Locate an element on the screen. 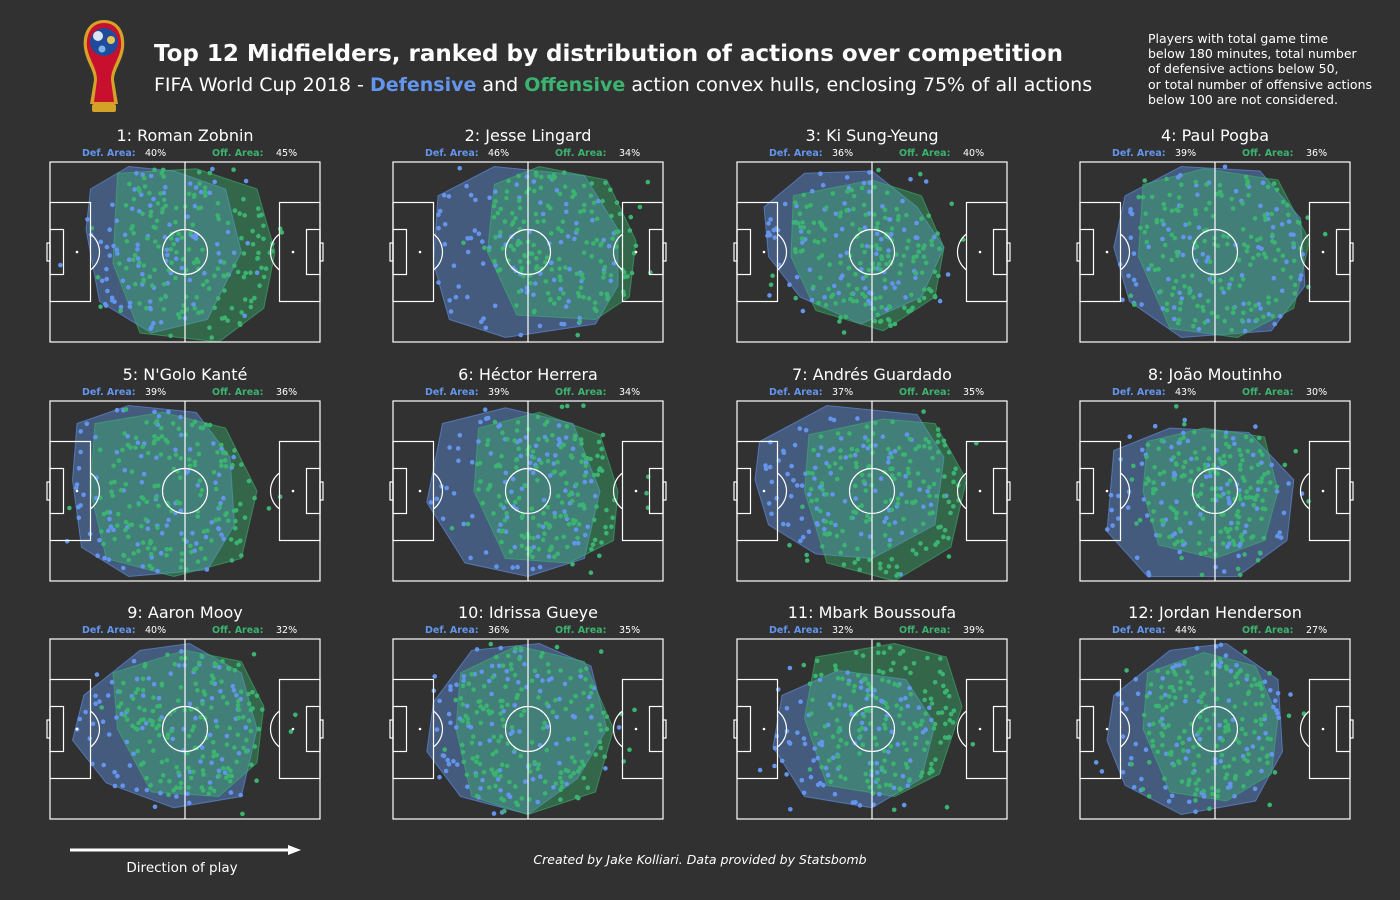 The image size is (1400, 900). pitch is located at coordinates (185, 252).